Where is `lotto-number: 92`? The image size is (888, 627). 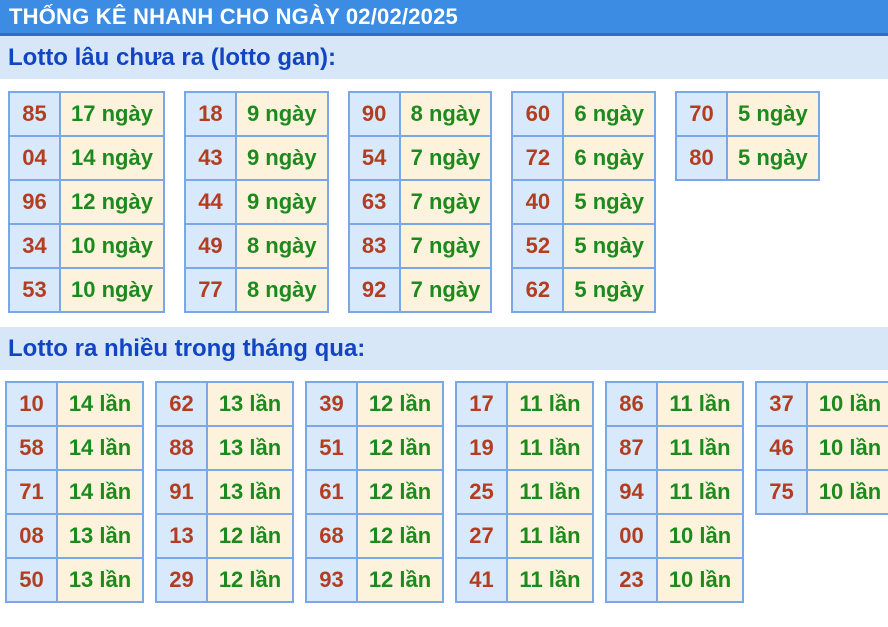 lotto-number: 92 is located at coordinates (374, 290).